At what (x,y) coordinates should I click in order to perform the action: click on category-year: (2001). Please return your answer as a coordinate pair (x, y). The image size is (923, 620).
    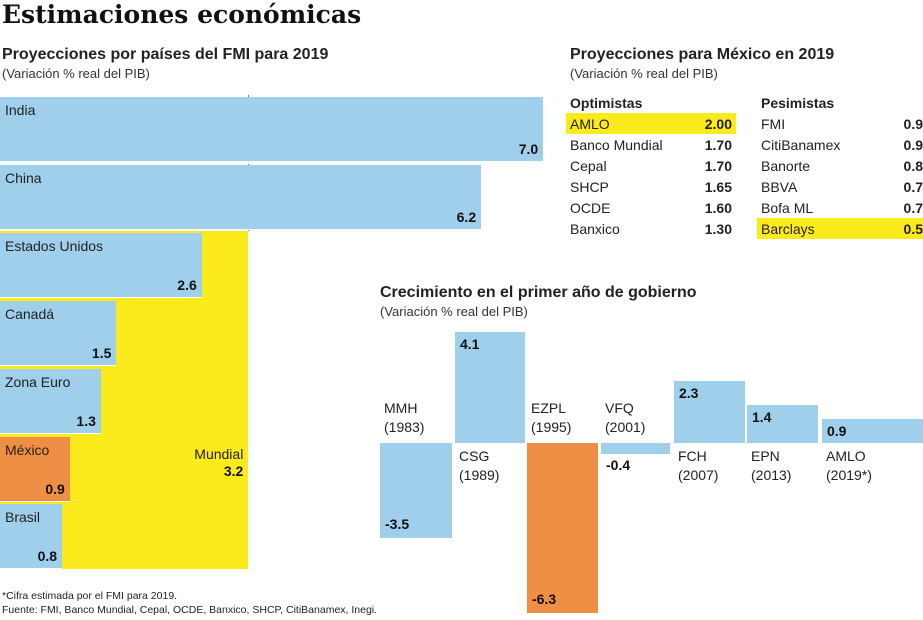
    Looking at the image, I should click on (625, 427).